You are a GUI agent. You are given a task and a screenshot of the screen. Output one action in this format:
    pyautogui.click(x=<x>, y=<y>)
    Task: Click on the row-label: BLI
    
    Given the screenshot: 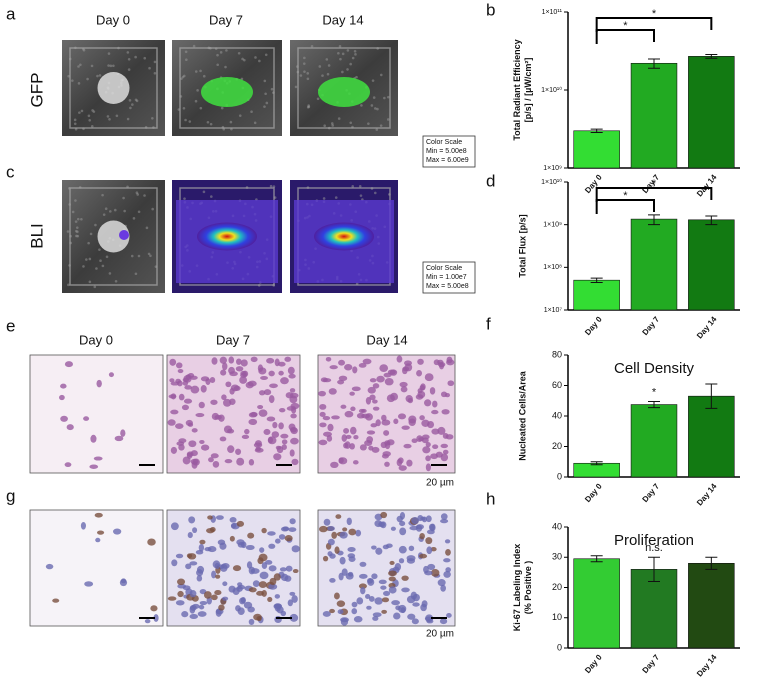 What is the action you would take?
    pyautogui.click(x=36, y=236)
    